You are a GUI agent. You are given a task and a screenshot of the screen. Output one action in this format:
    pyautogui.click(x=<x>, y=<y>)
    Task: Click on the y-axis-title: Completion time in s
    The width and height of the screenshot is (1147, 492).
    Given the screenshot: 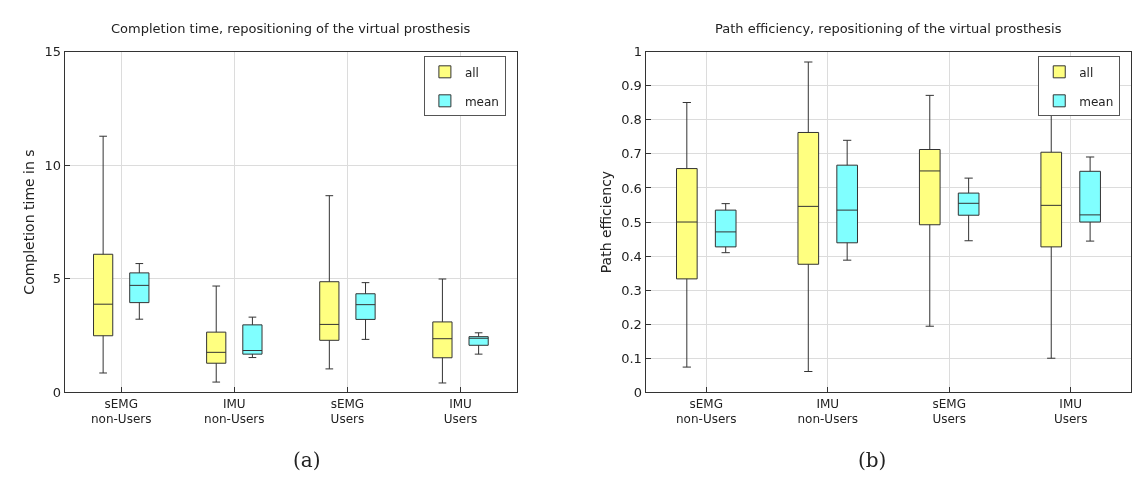 What is the action you would take?
    pyautogui.click(x=29, y=222)
    